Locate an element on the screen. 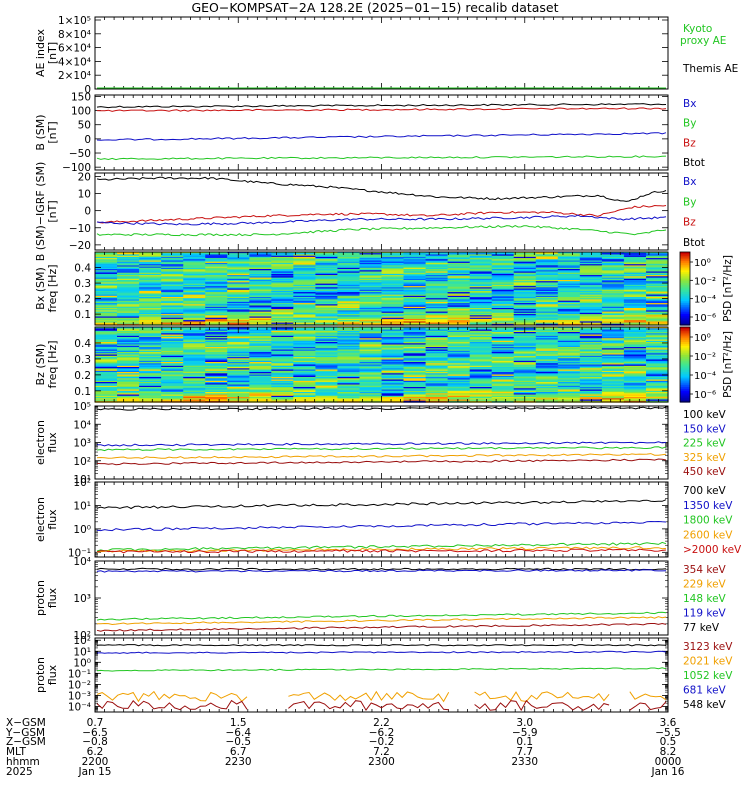  y-tick-label: 10² is located at coordinates (82, 636).